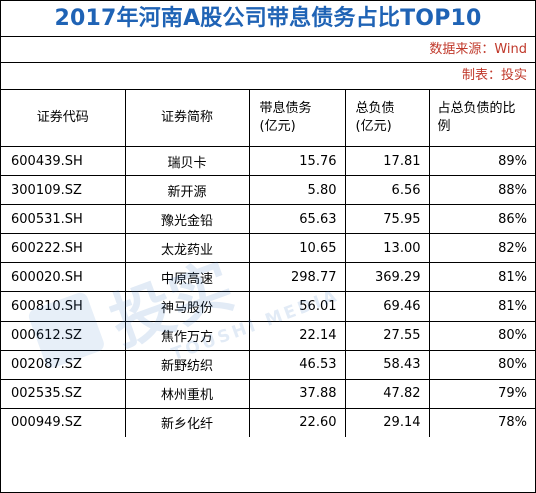 The height and width of the screenshot is (493, 536). I want to click on table-row: 600531.SH 豫光金铅 65.63 75.95 86%, so click(268, 219).